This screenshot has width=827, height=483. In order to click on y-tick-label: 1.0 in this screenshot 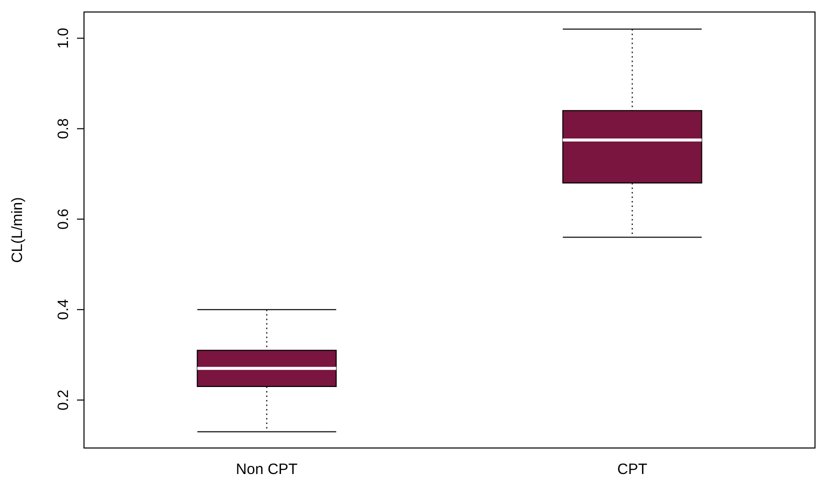, I will do `click(63, 38)`.